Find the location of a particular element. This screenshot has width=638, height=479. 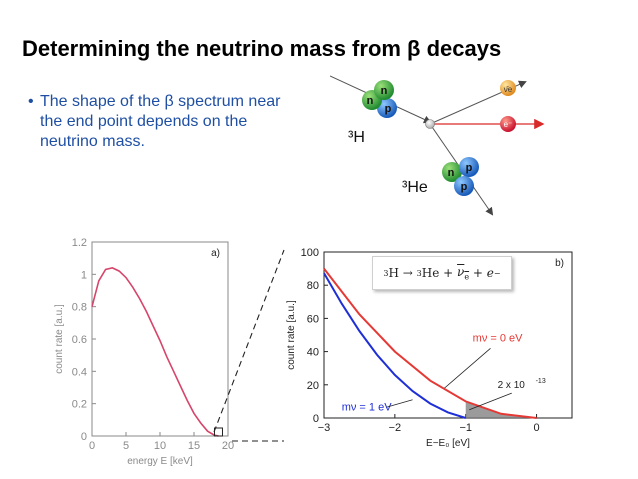

h3-n-label: n is located at coordinates (384, 91).